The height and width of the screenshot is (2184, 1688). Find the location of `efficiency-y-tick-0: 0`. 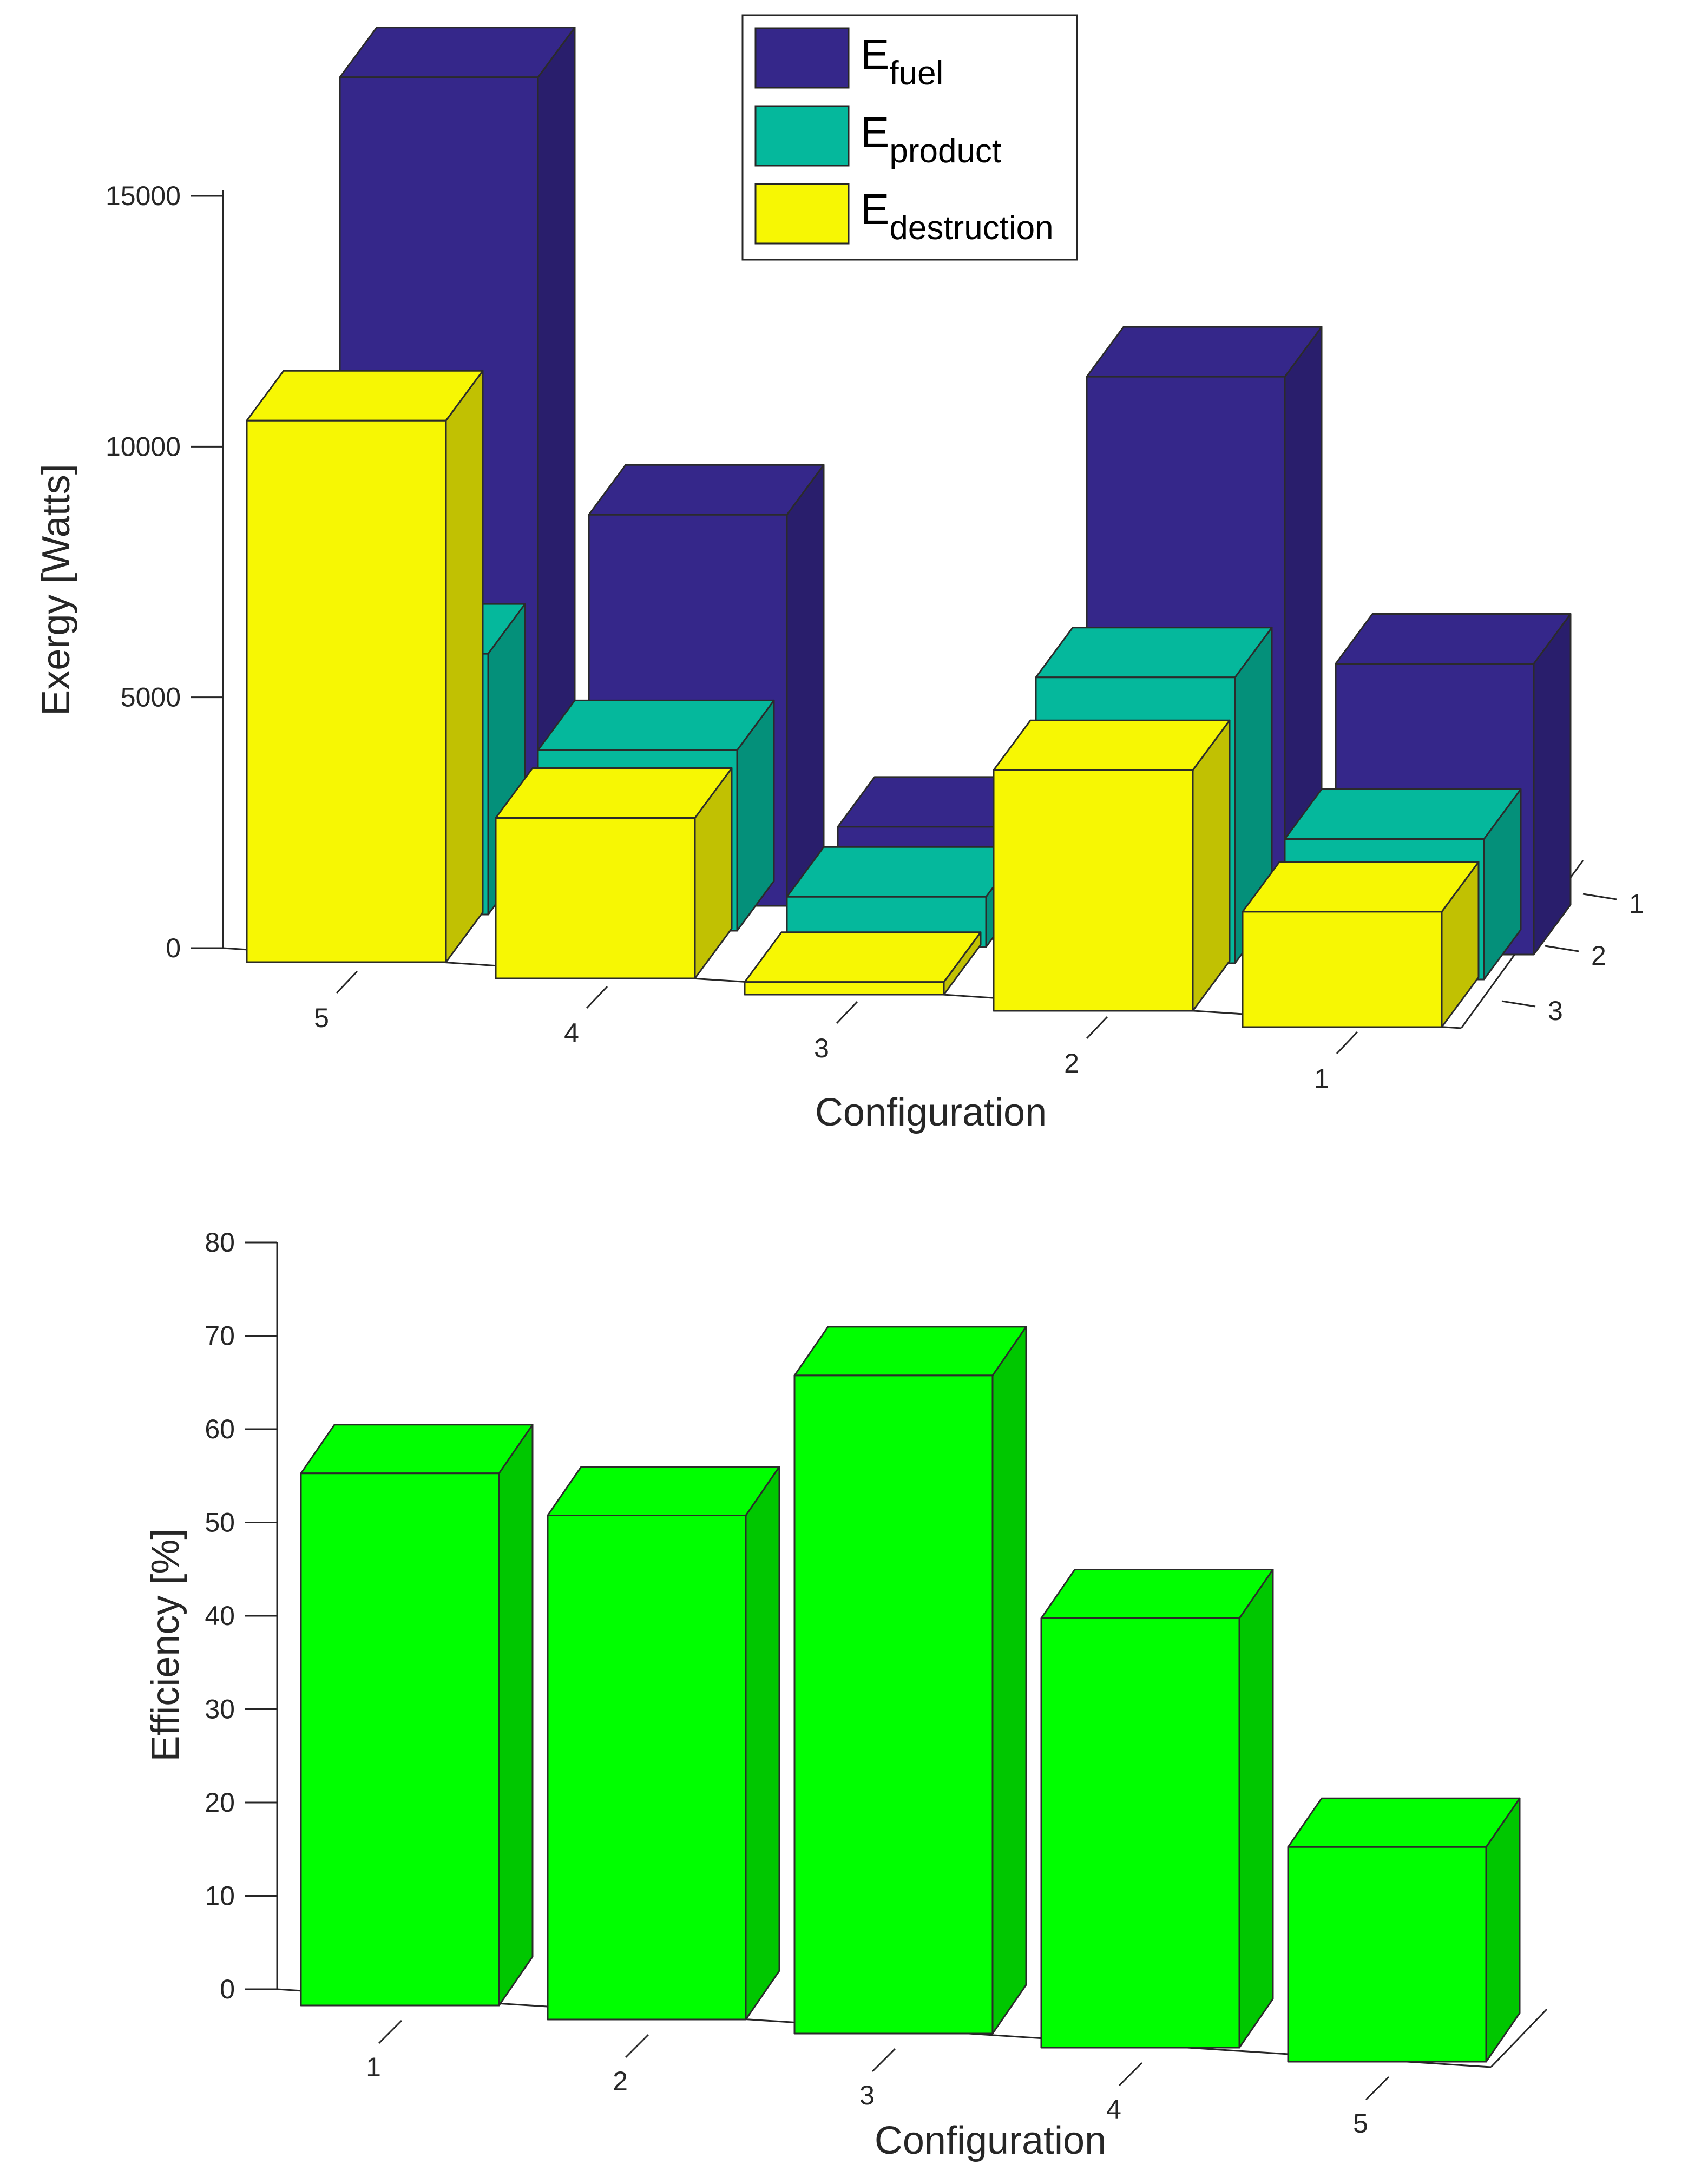

efficiency-y-tick-0: 0 is located at coordinates (227, 1989).